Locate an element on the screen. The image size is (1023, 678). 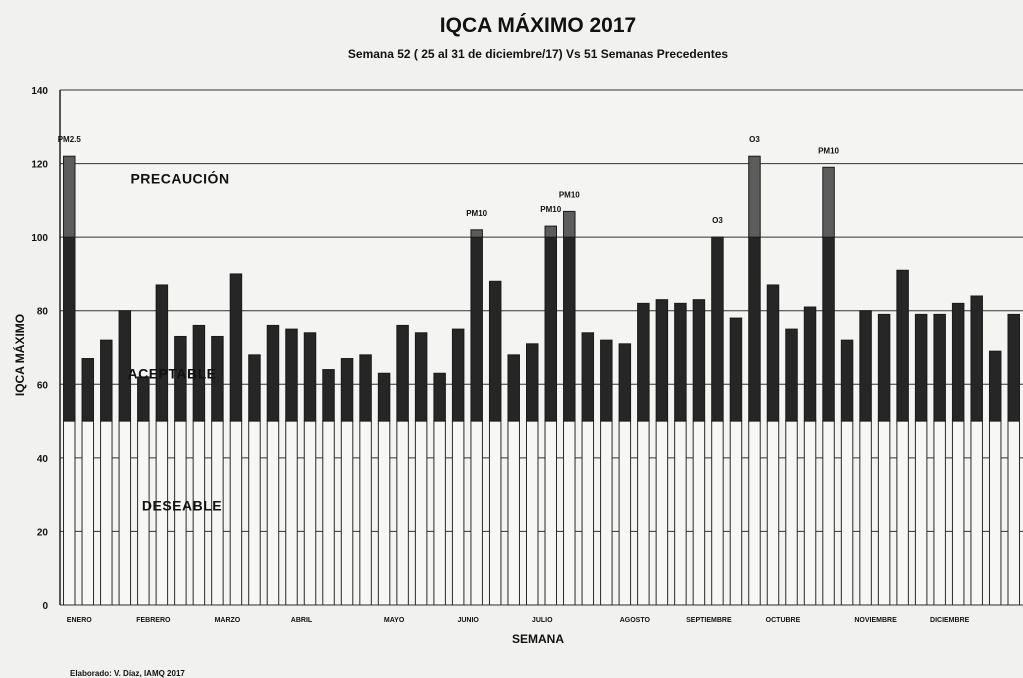
x-tick-month: SEPTIEMBRE is located at coordinates (709, 620).